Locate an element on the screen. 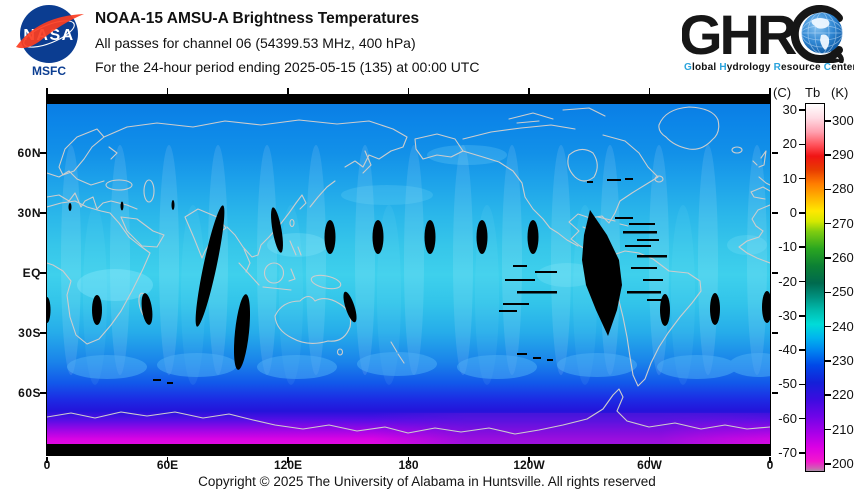 This screenshot has width=854, height=502. colorbar-celsius-label: 10 is located at coordinates (789, 178).